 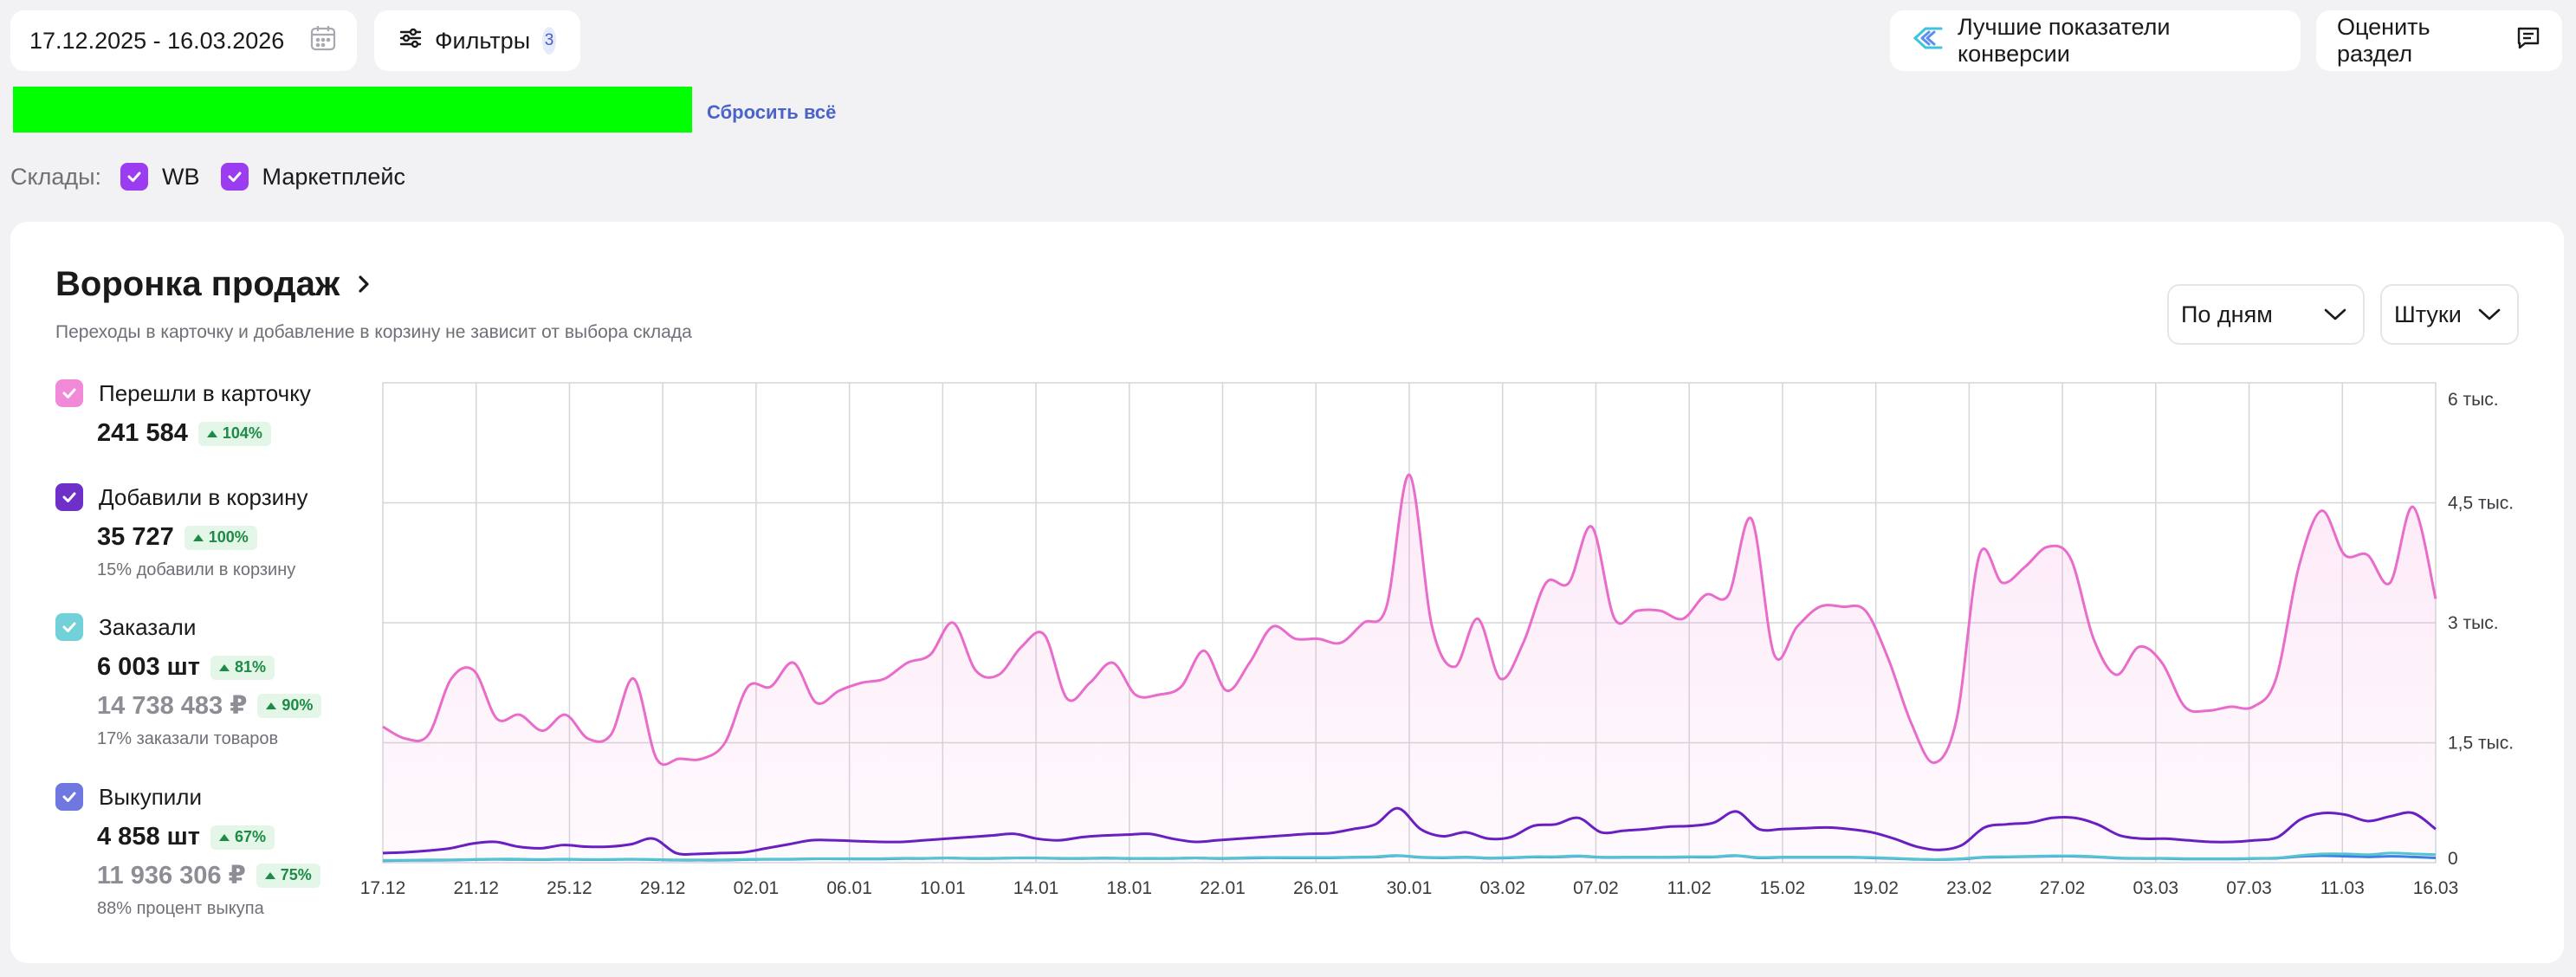 I want to click on x-tick-label: 18.01, so click(x=1130, y=888).